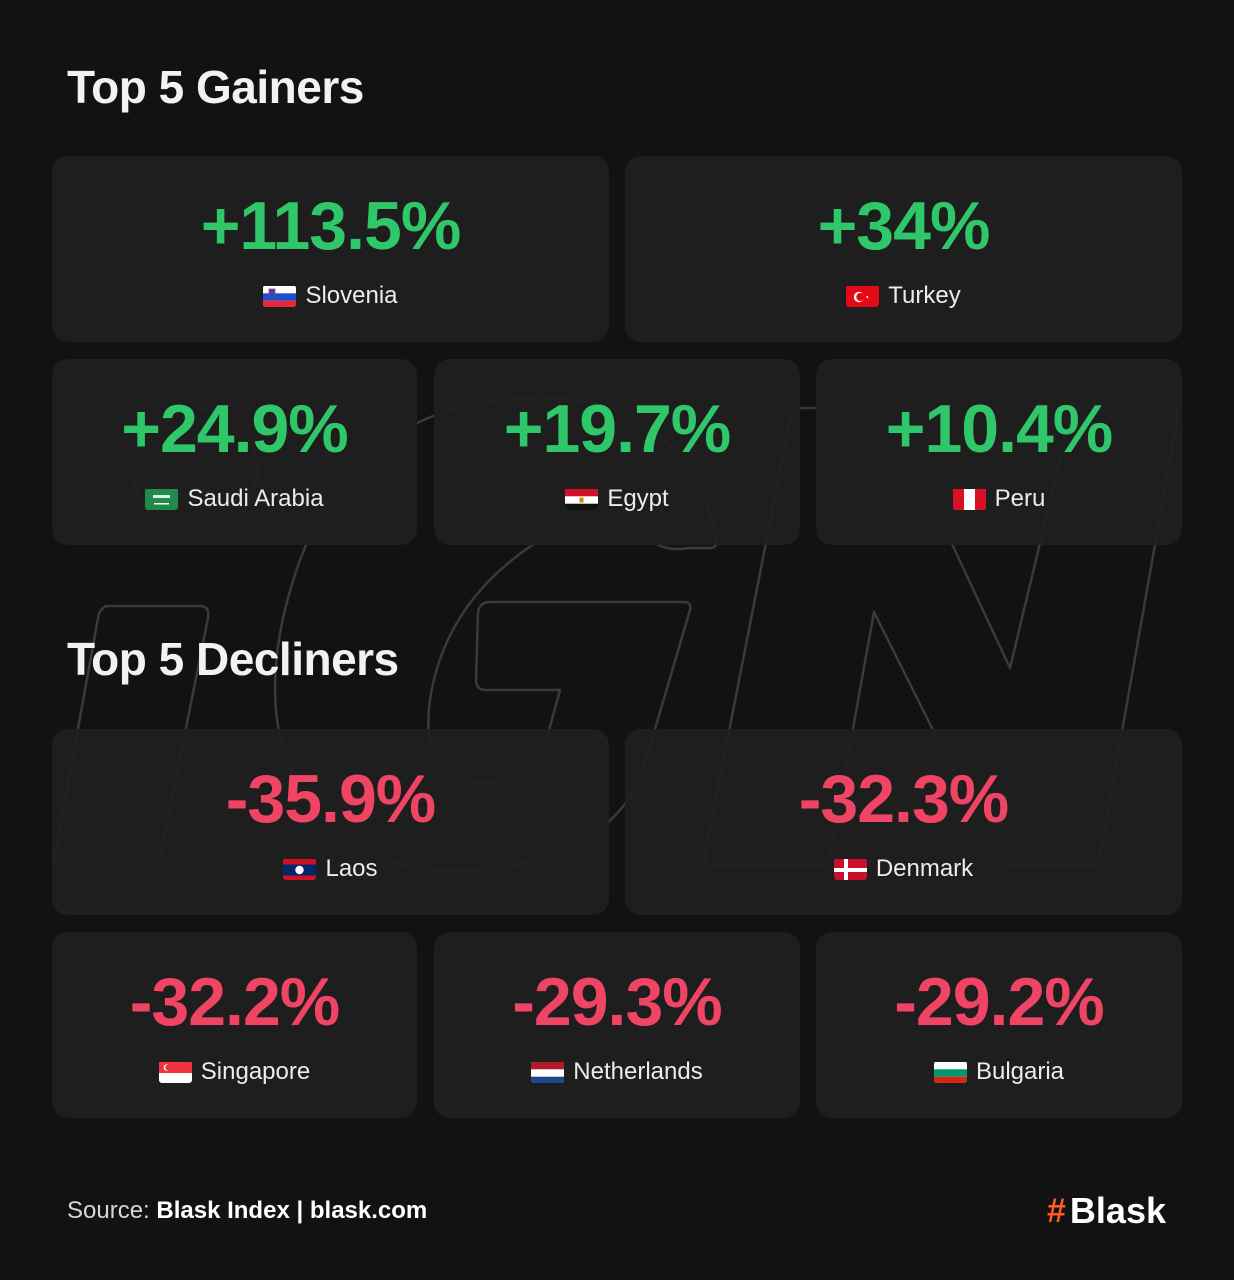 Image resolution: width=1234 pixels, height=1280 pixels. Describe the element at coordinates (1020, 1071) in the screenshot. I see `country-name: Bulgaria` at that location.